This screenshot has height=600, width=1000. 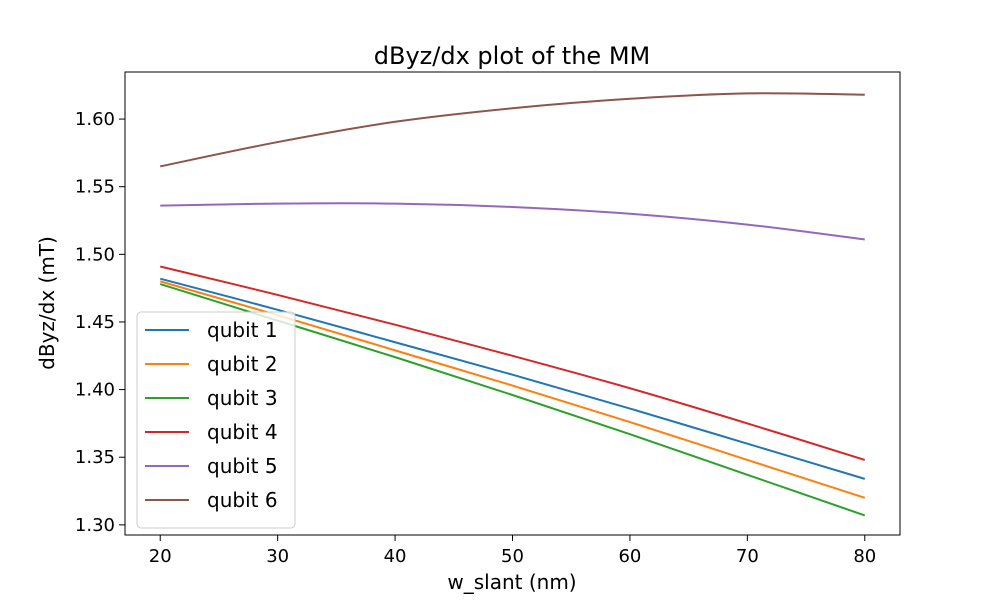 What do you see at coordinates (95, 254) in the screenshot?
I see `y-tick-label: 1.50` at bounding box center [95, 254].